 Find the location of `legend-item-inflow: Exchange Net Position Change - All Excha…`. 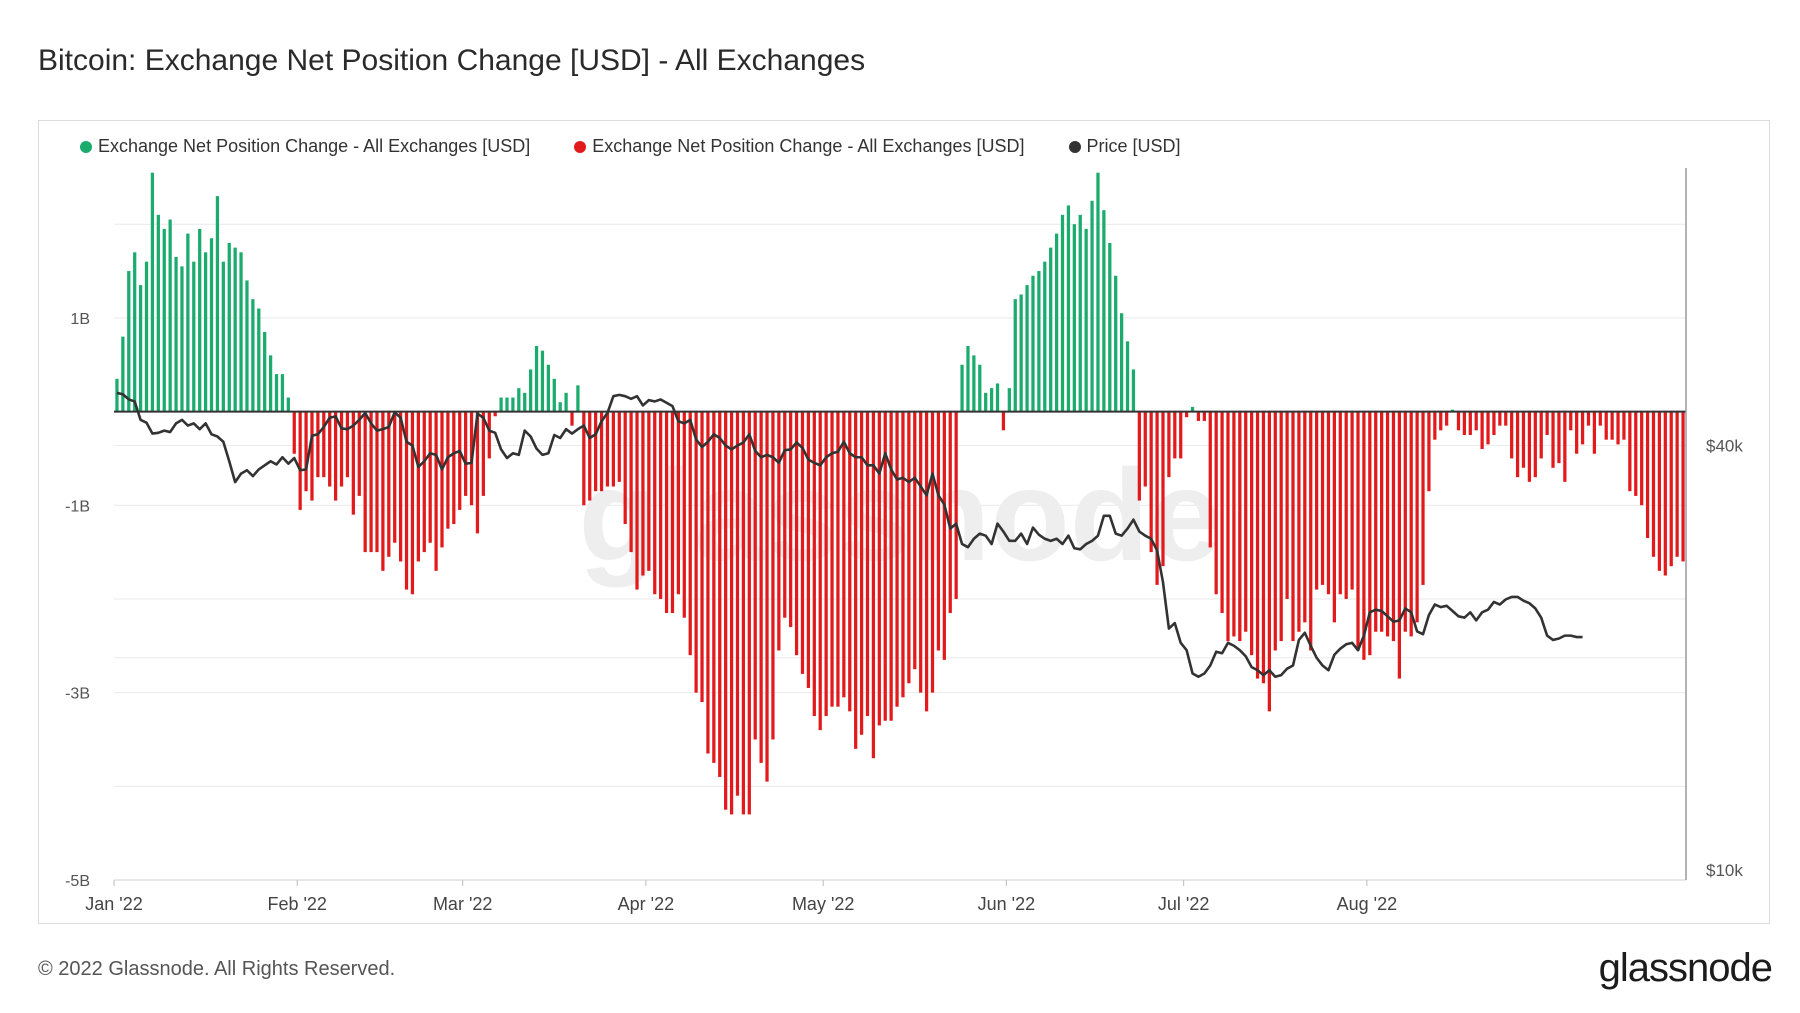

legend-item-inflow: Exchange Net Position Change - All Excha… is located at coordinates (305, 146).